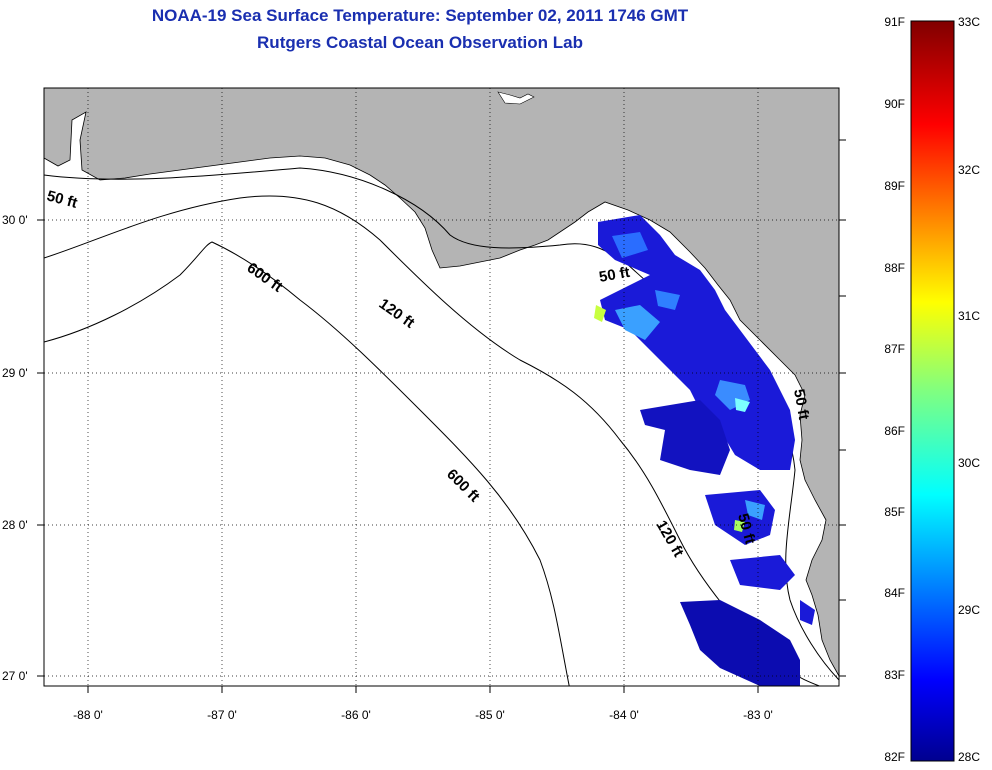 This screenshot has width=992, height=770. What do you see at coordinates (932, 391) in the screenshot?
I see `colorbar` at bounding box center [932, 391].